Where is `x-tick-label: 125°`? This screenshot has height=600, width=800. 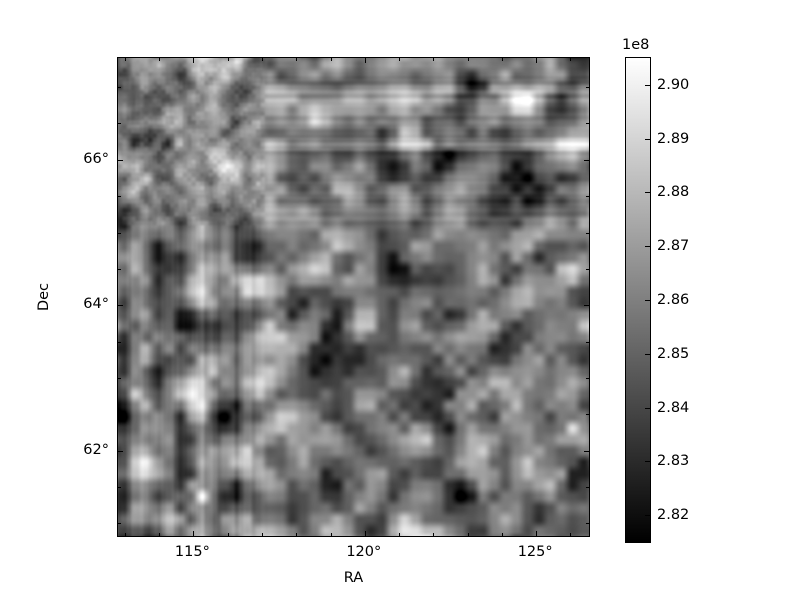 x-tick-label: 125° is located at coordinates (535, 552).